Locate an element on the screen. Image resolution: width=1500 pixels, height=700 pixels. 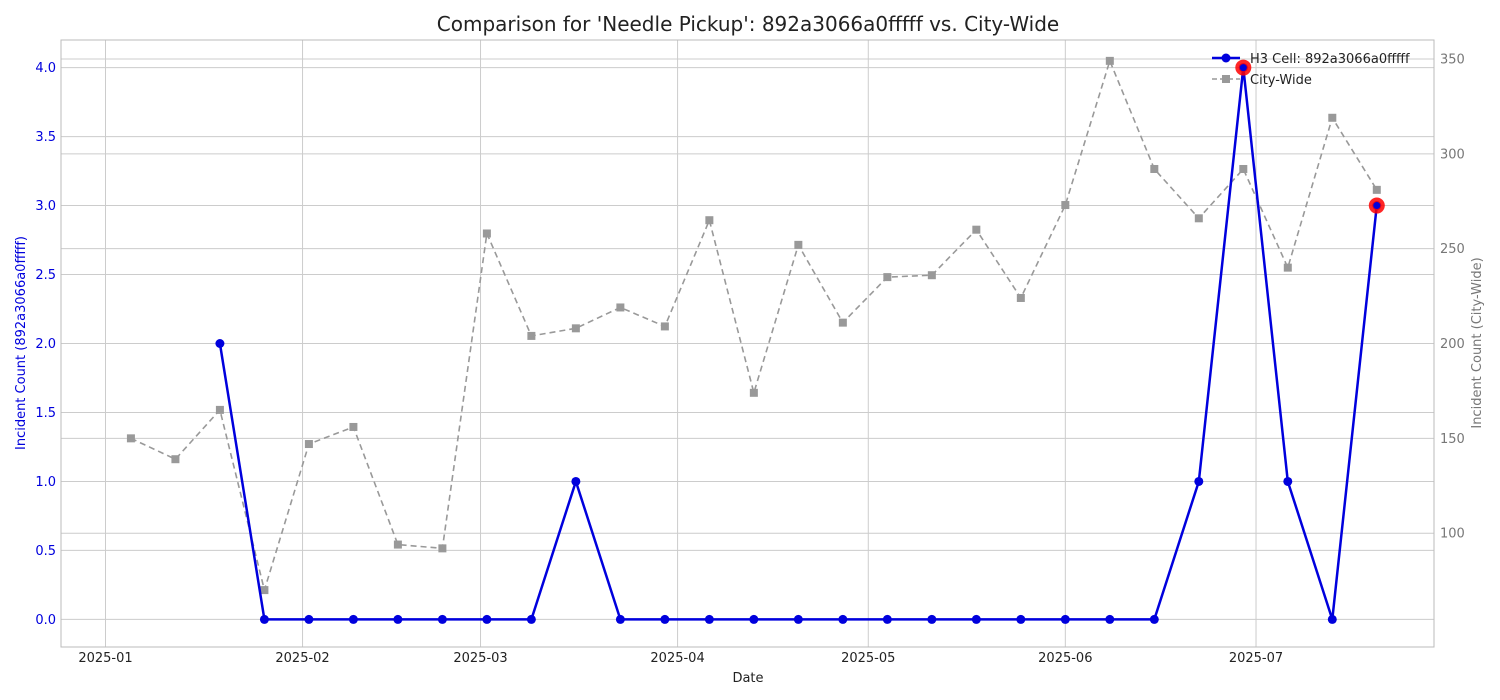
legend-label-city: City-Wide is located at coordinates (1281, 80).